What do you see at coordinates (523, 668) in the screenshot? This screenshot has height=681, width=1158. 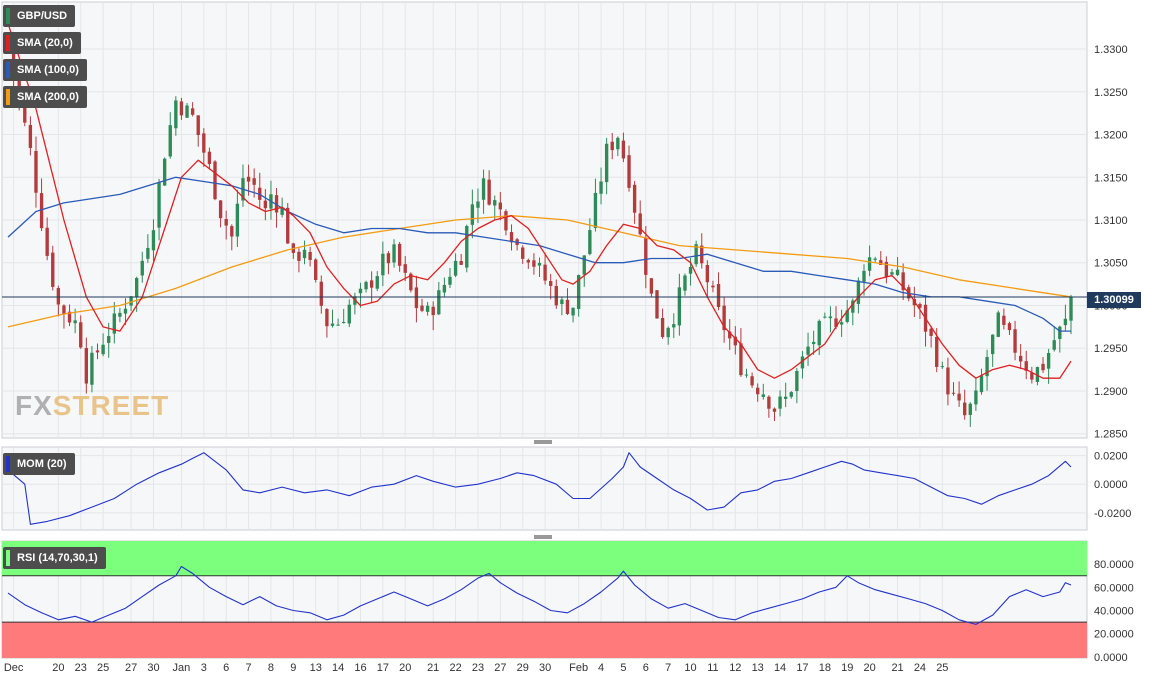 I see `x-tick-label: 29` at bounding box center [523, 668].